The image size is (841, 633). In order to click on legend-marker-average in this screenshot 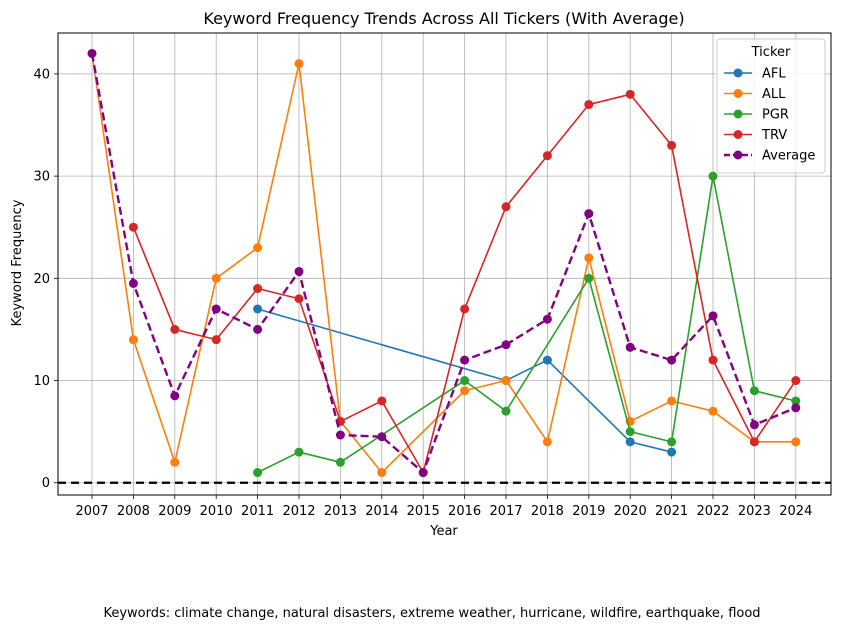, I will do `click(738, 155)`.